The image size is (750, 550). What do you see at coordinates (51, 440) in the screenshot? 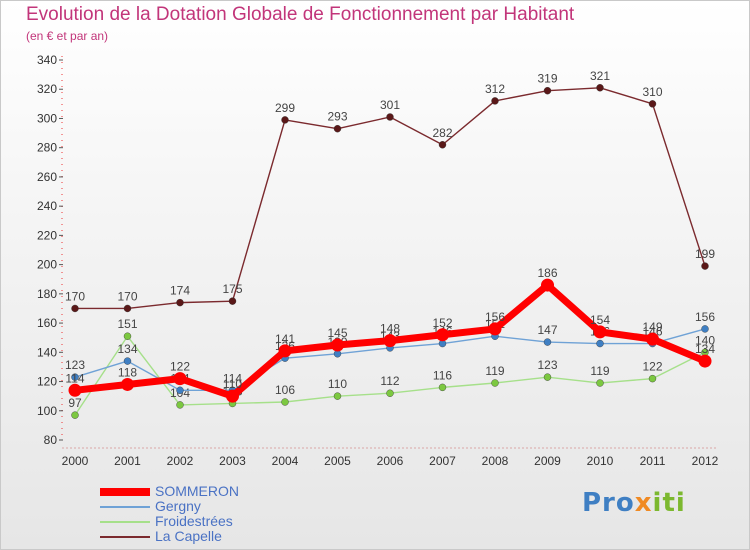
I see `y-tick-label: 80` at bounding box center [51, 440].